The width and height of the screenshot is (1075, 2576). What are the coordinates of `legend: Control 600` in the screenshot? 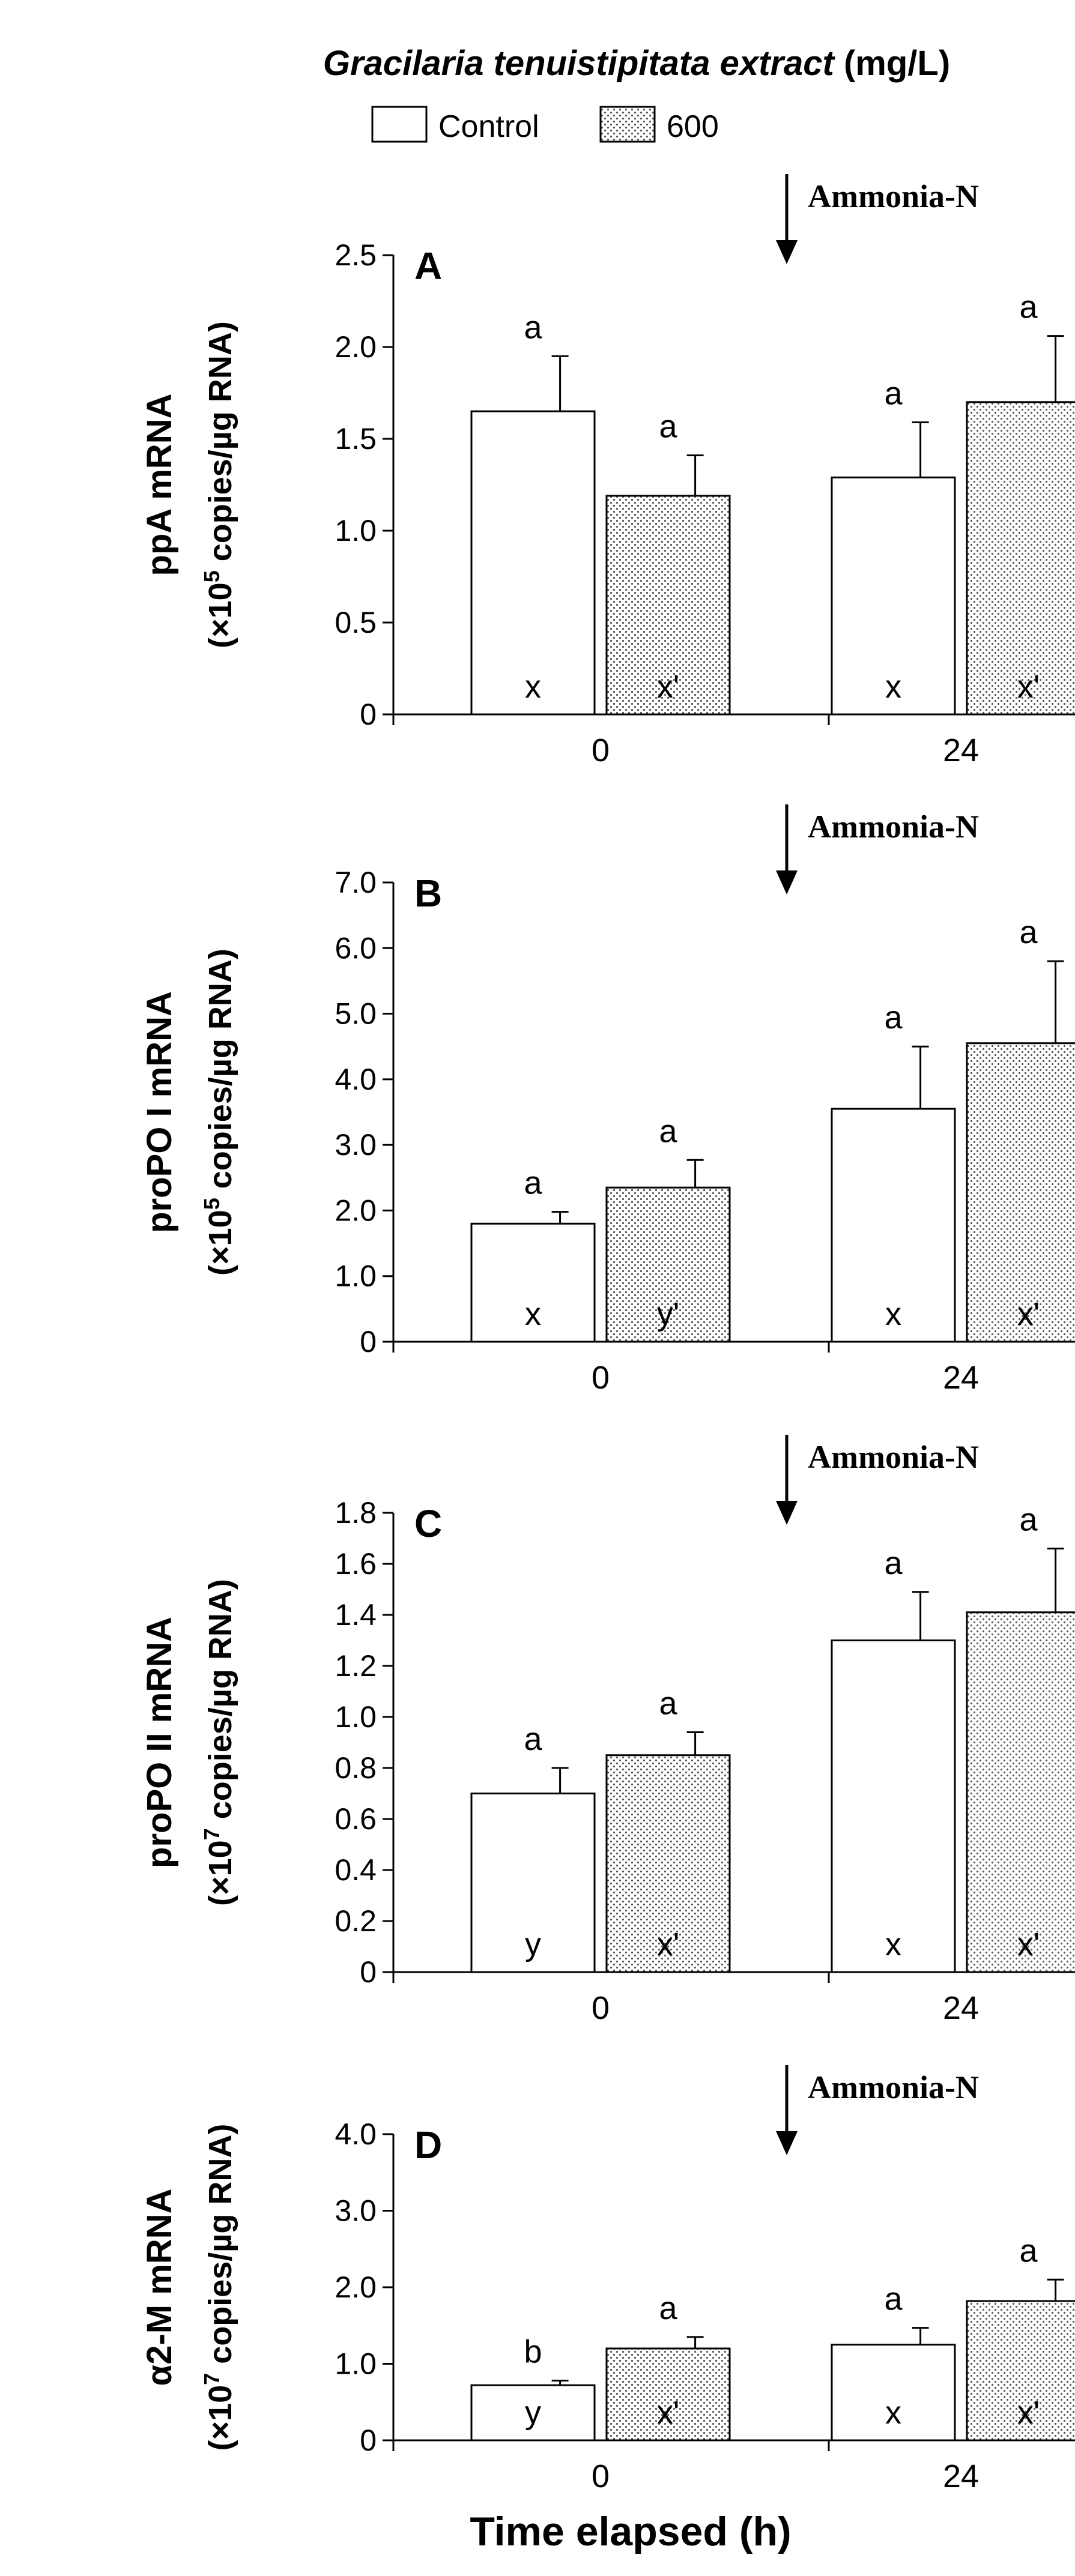 It's located at (545, 125).